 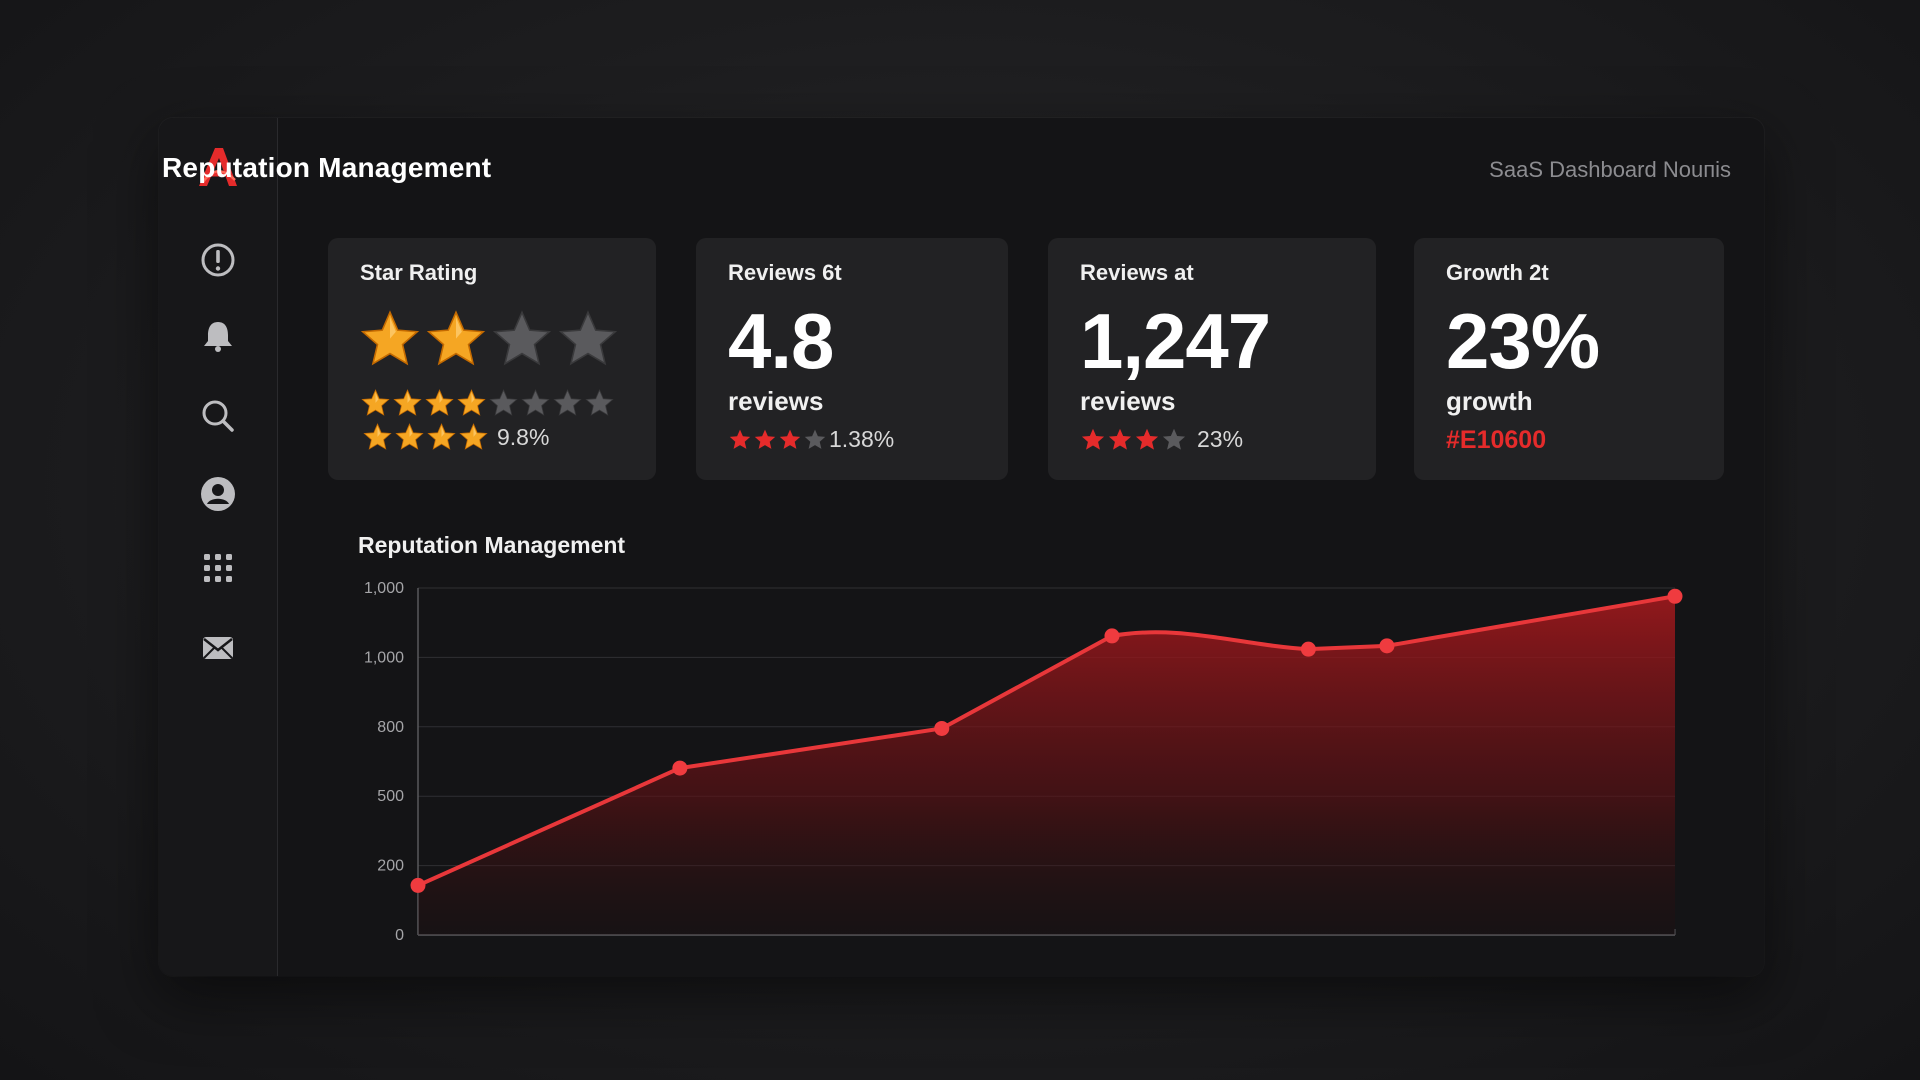 I want to click on sidebar-item-profile, so click(x=218, y=494).